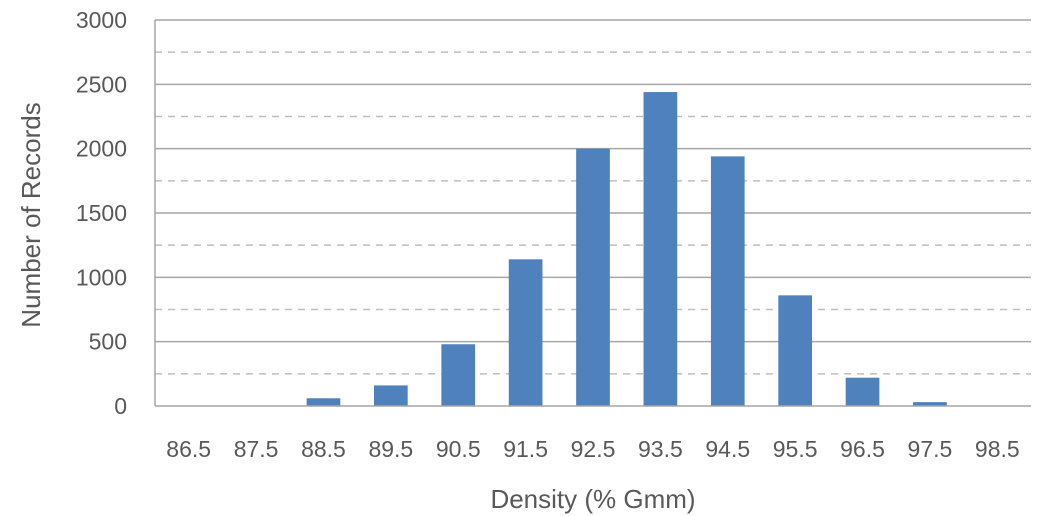  What do you see at coordinates (390, 449) in the screenshot?
I see `x-tick-label: 89.5` at bounding box center [390, 449].